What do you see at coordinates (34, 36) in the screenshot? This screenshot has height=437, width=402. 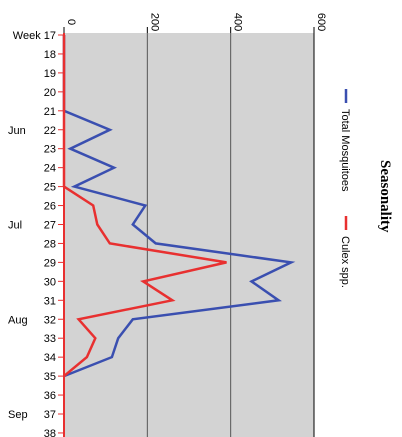 I see `week-tick-label: Week 17` at bounding box center [34, 36].